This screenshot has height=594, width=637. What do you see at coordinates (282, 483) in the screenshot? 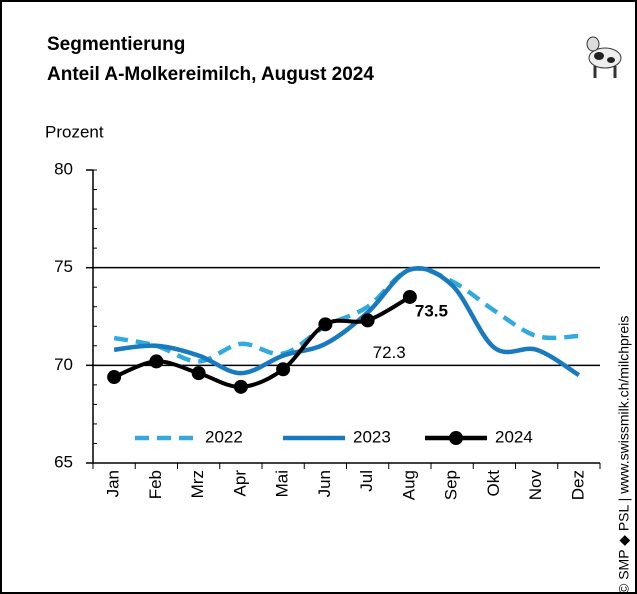
I see `x-tick-label: Mai` at bounding box center [282, 483].